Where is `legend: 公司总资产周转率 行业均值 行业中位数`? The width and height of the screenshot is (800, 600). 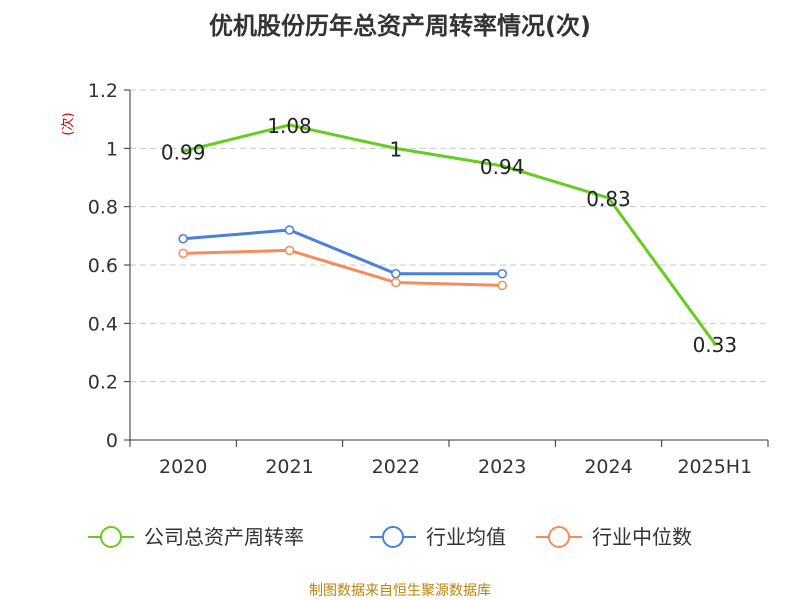 legend: 公司总资产周转率 行业均值 行业中位数 is located at coordinates (390, 537).